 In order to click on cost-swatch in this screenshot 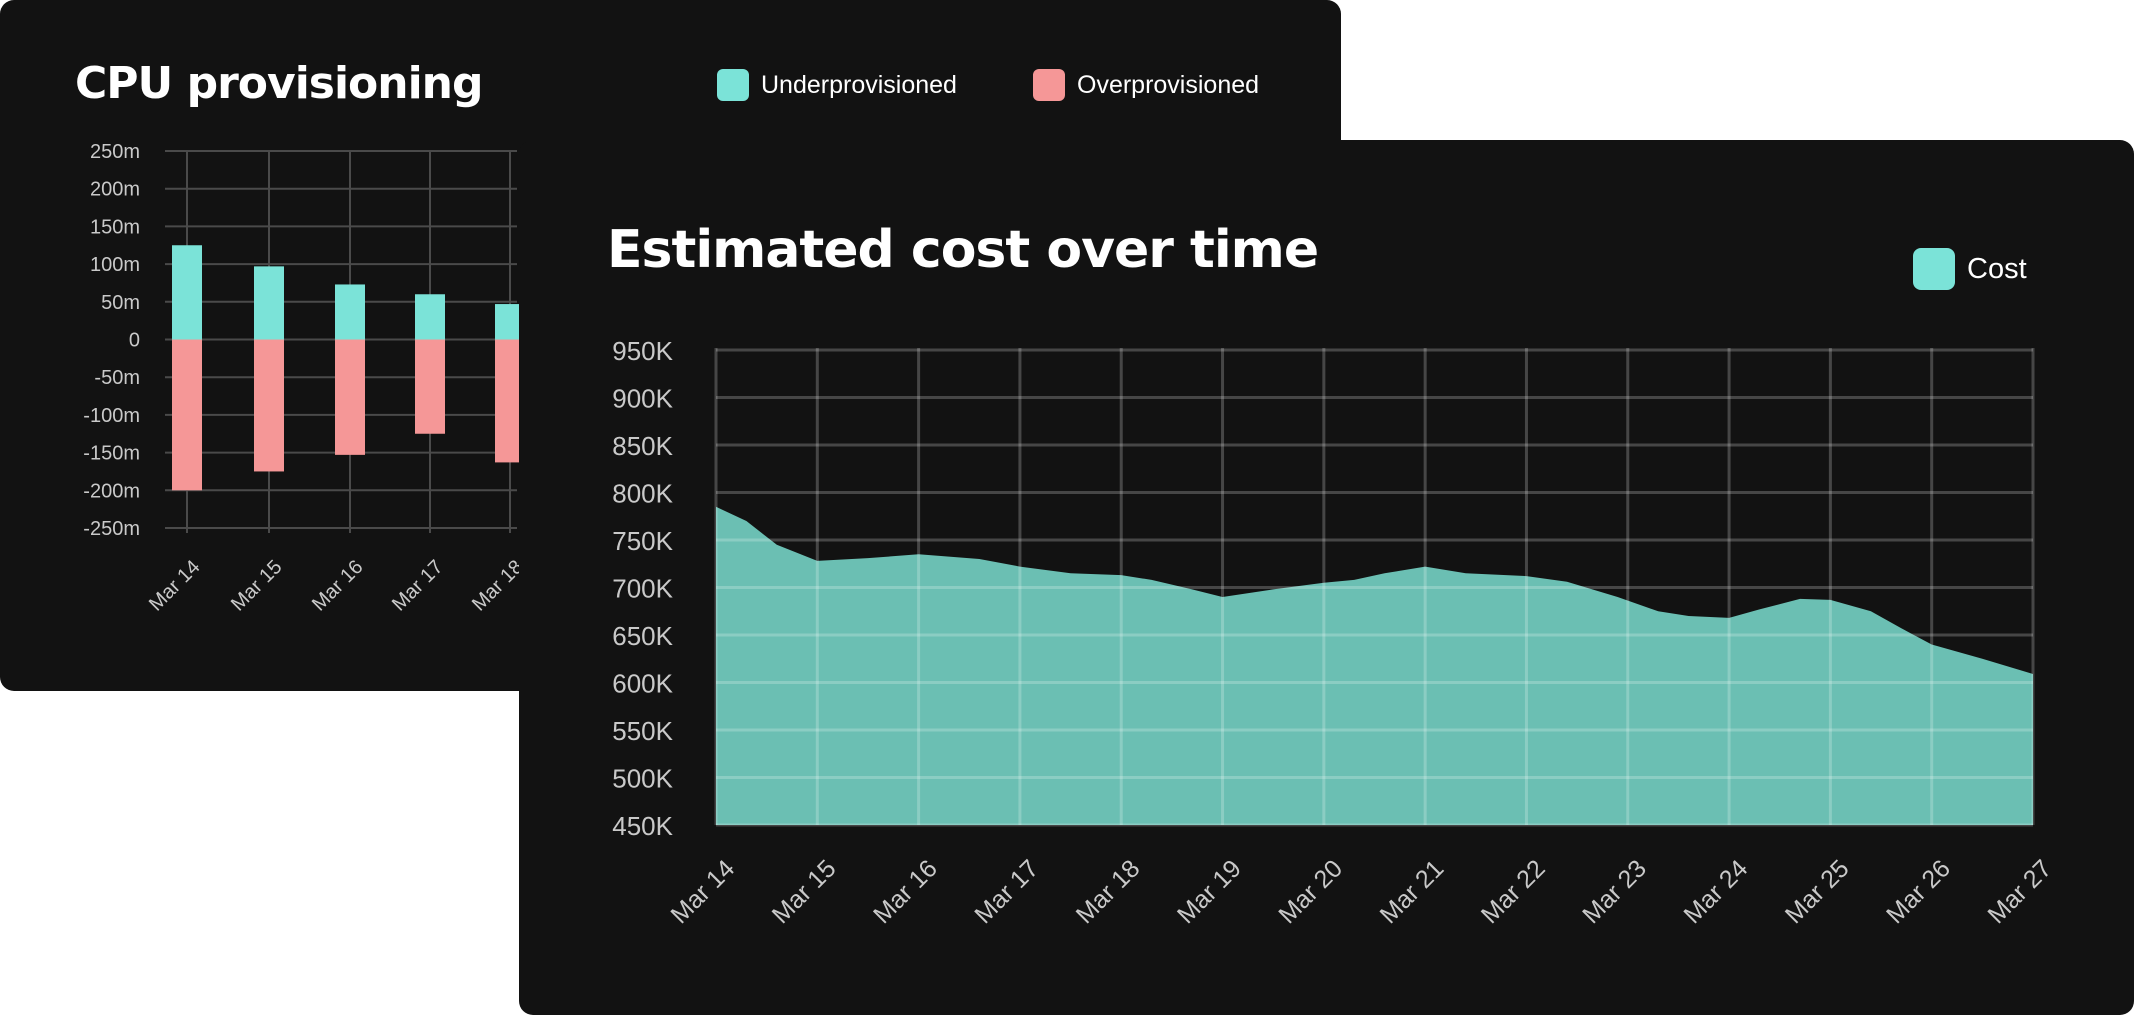, I will do `click(1934, 269)`.